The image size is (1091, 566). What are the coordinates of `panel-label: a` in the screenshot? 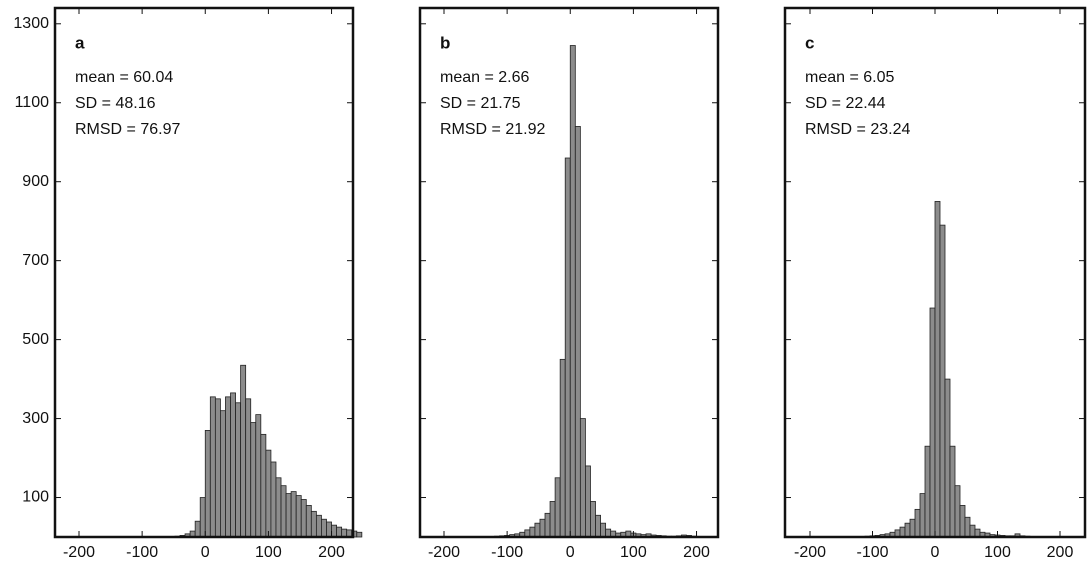 It's located at (80, 42).